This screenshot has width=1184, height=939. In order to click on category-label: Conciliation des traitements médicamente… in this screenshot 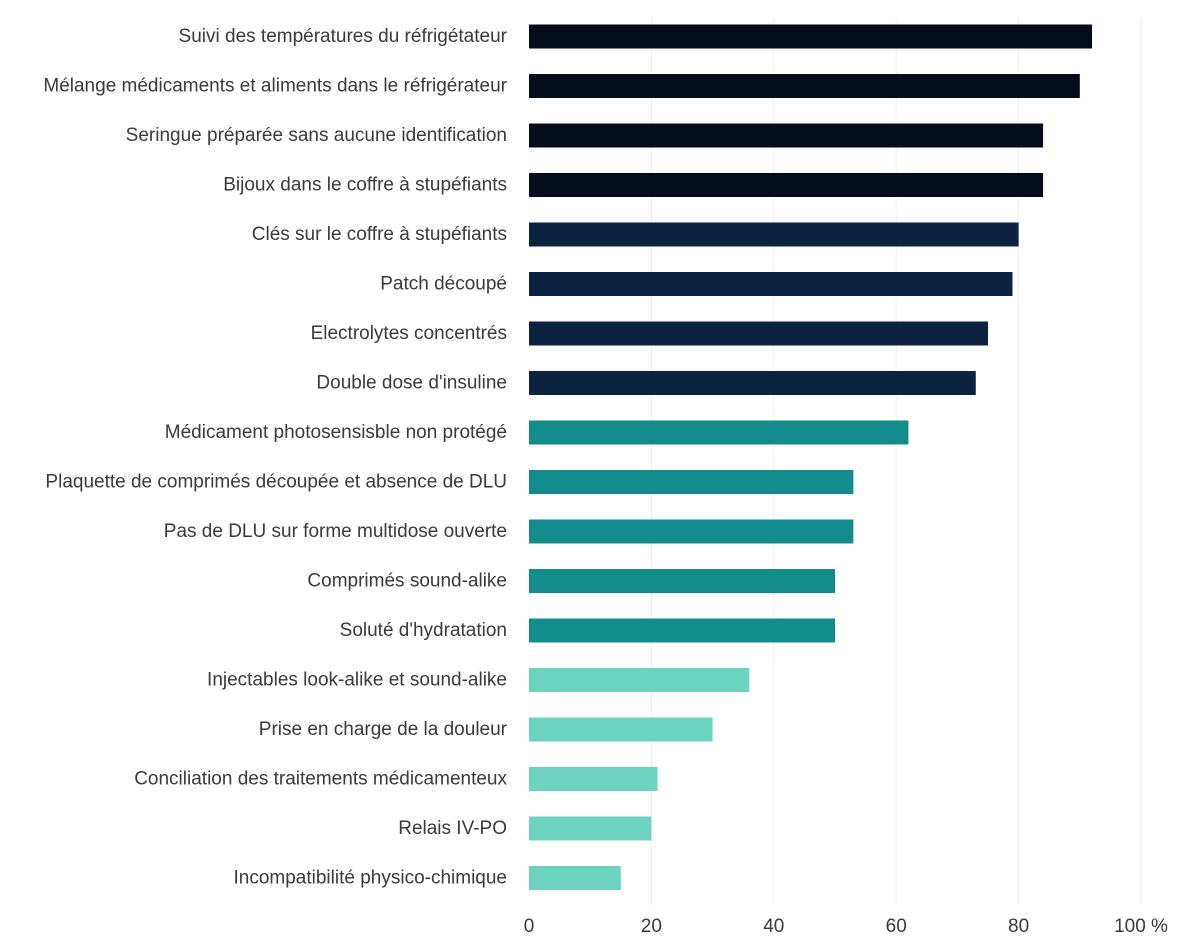, I will do `click(320, 779)`.